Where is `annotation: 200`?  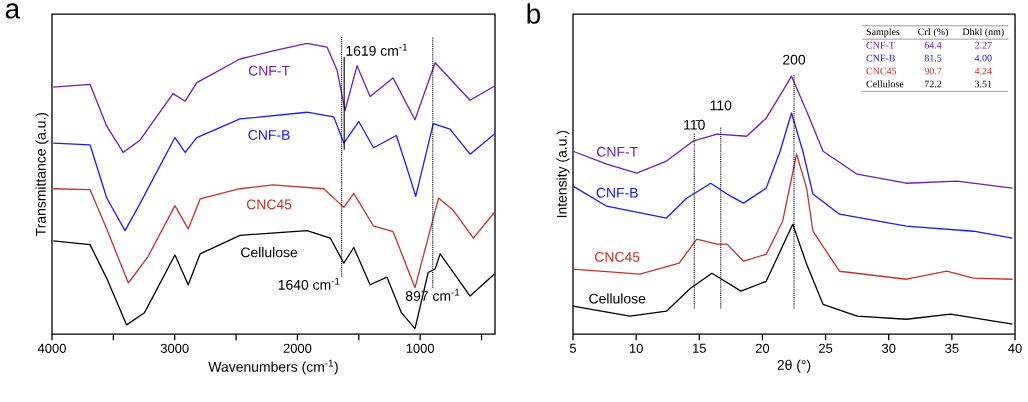 annotation: 200 is located at coordinates (794, 59).